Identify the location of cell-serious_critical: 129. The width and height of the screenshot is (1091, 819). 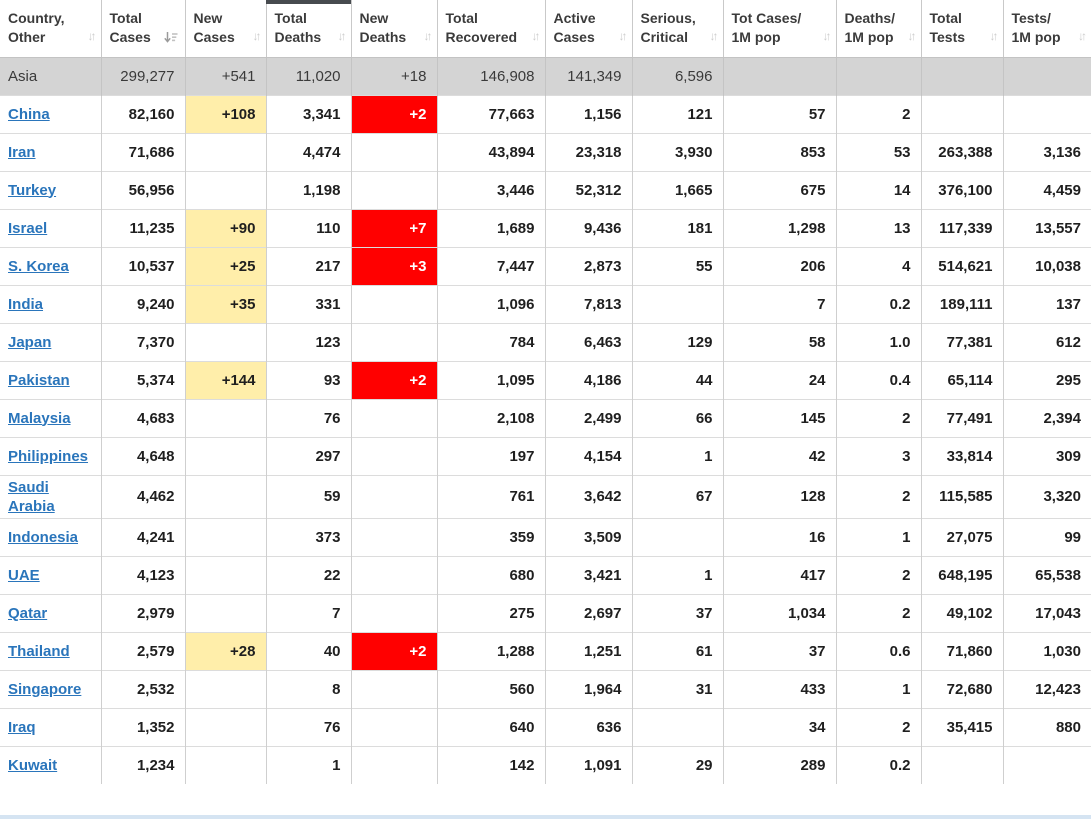
(678, 341).